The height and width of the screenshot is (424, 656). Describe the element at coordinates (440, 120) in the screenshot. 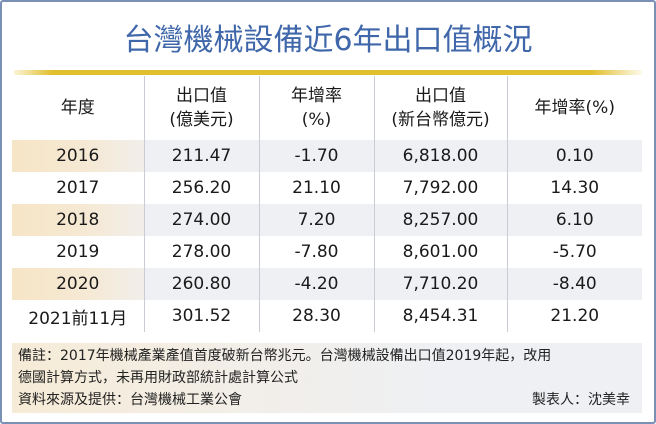

I see `header-unit: (新台幣億元)` at that location.